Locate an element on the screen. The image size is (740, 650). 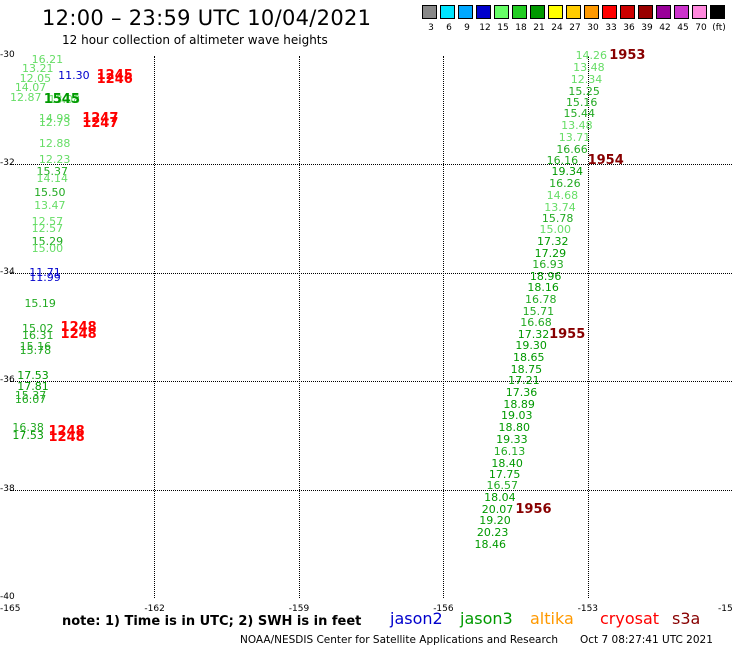
pass-time-label: 1956 is located at coordinates (533, 509).